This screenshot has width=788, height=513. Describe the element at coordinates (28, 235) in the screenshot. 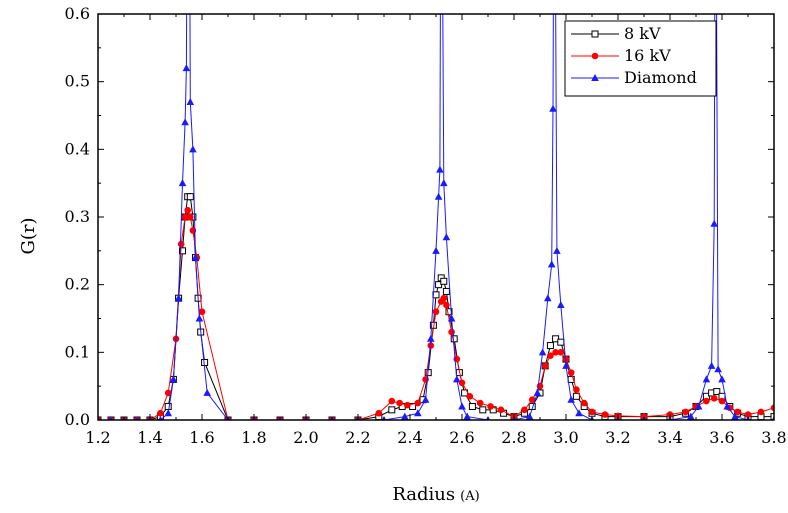

I see `y-axis-title: G(r)` at that location.